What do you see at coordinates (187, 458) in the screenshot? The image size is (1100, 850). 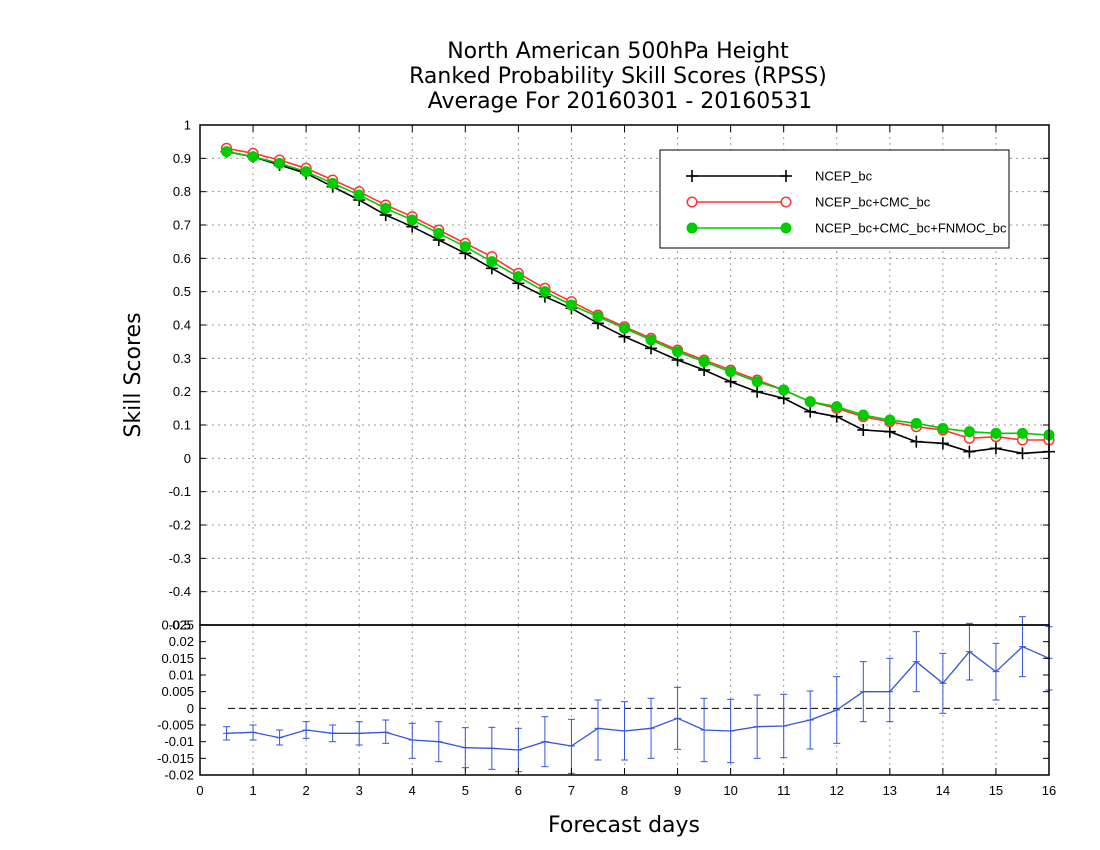 I see `top-y-tick-label: 0` at bounding box center [187, 458].